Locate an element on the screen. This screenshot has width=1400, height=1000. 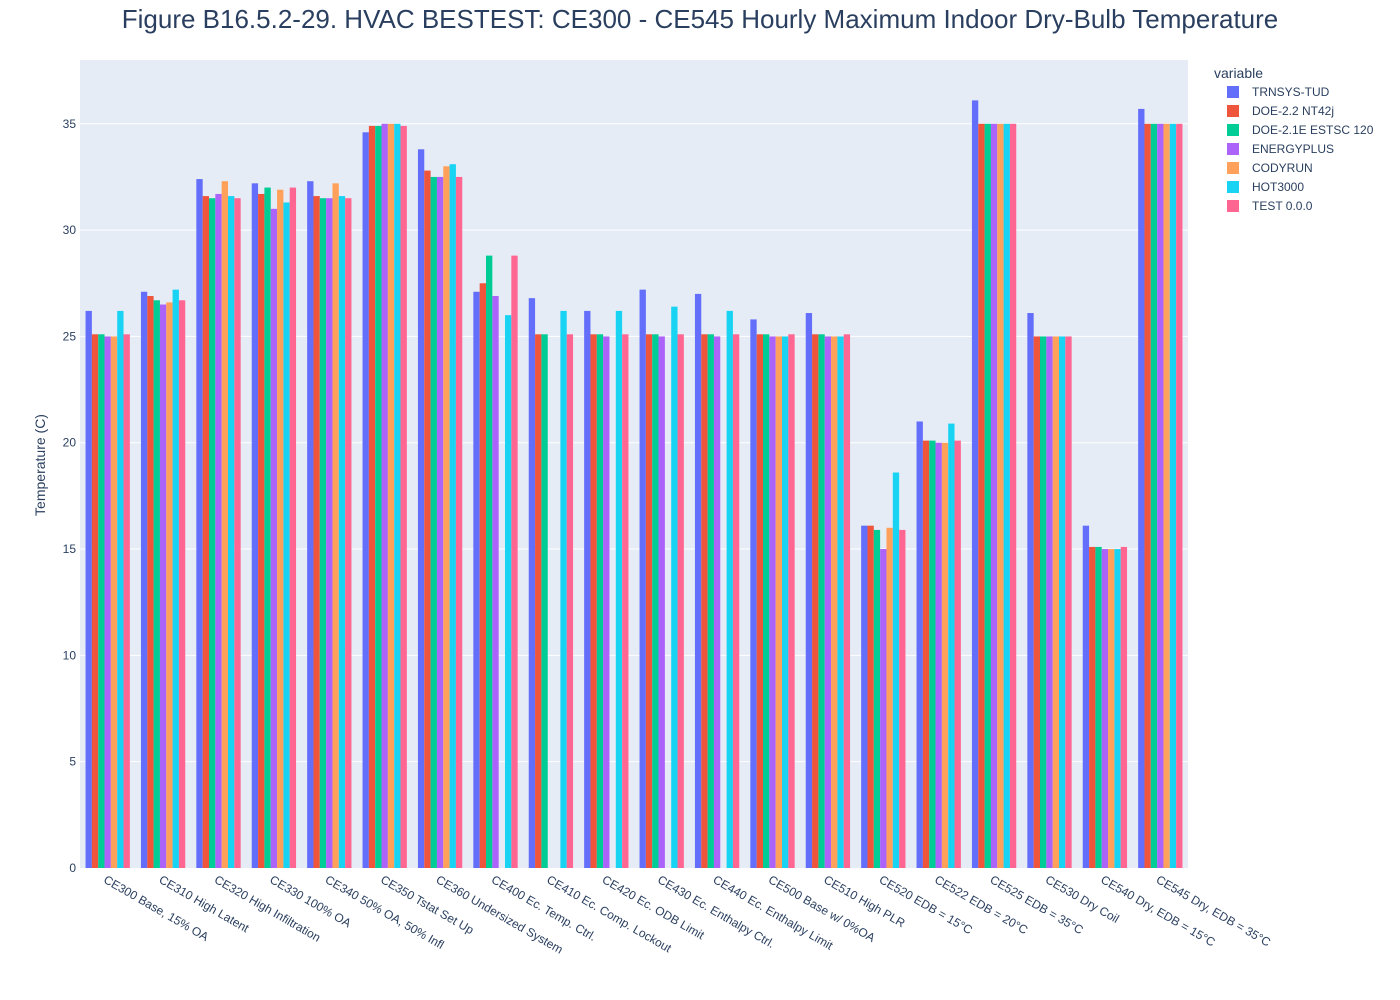
legend-item: TEST 0.0.0 is located at coordinates (1270, 206).